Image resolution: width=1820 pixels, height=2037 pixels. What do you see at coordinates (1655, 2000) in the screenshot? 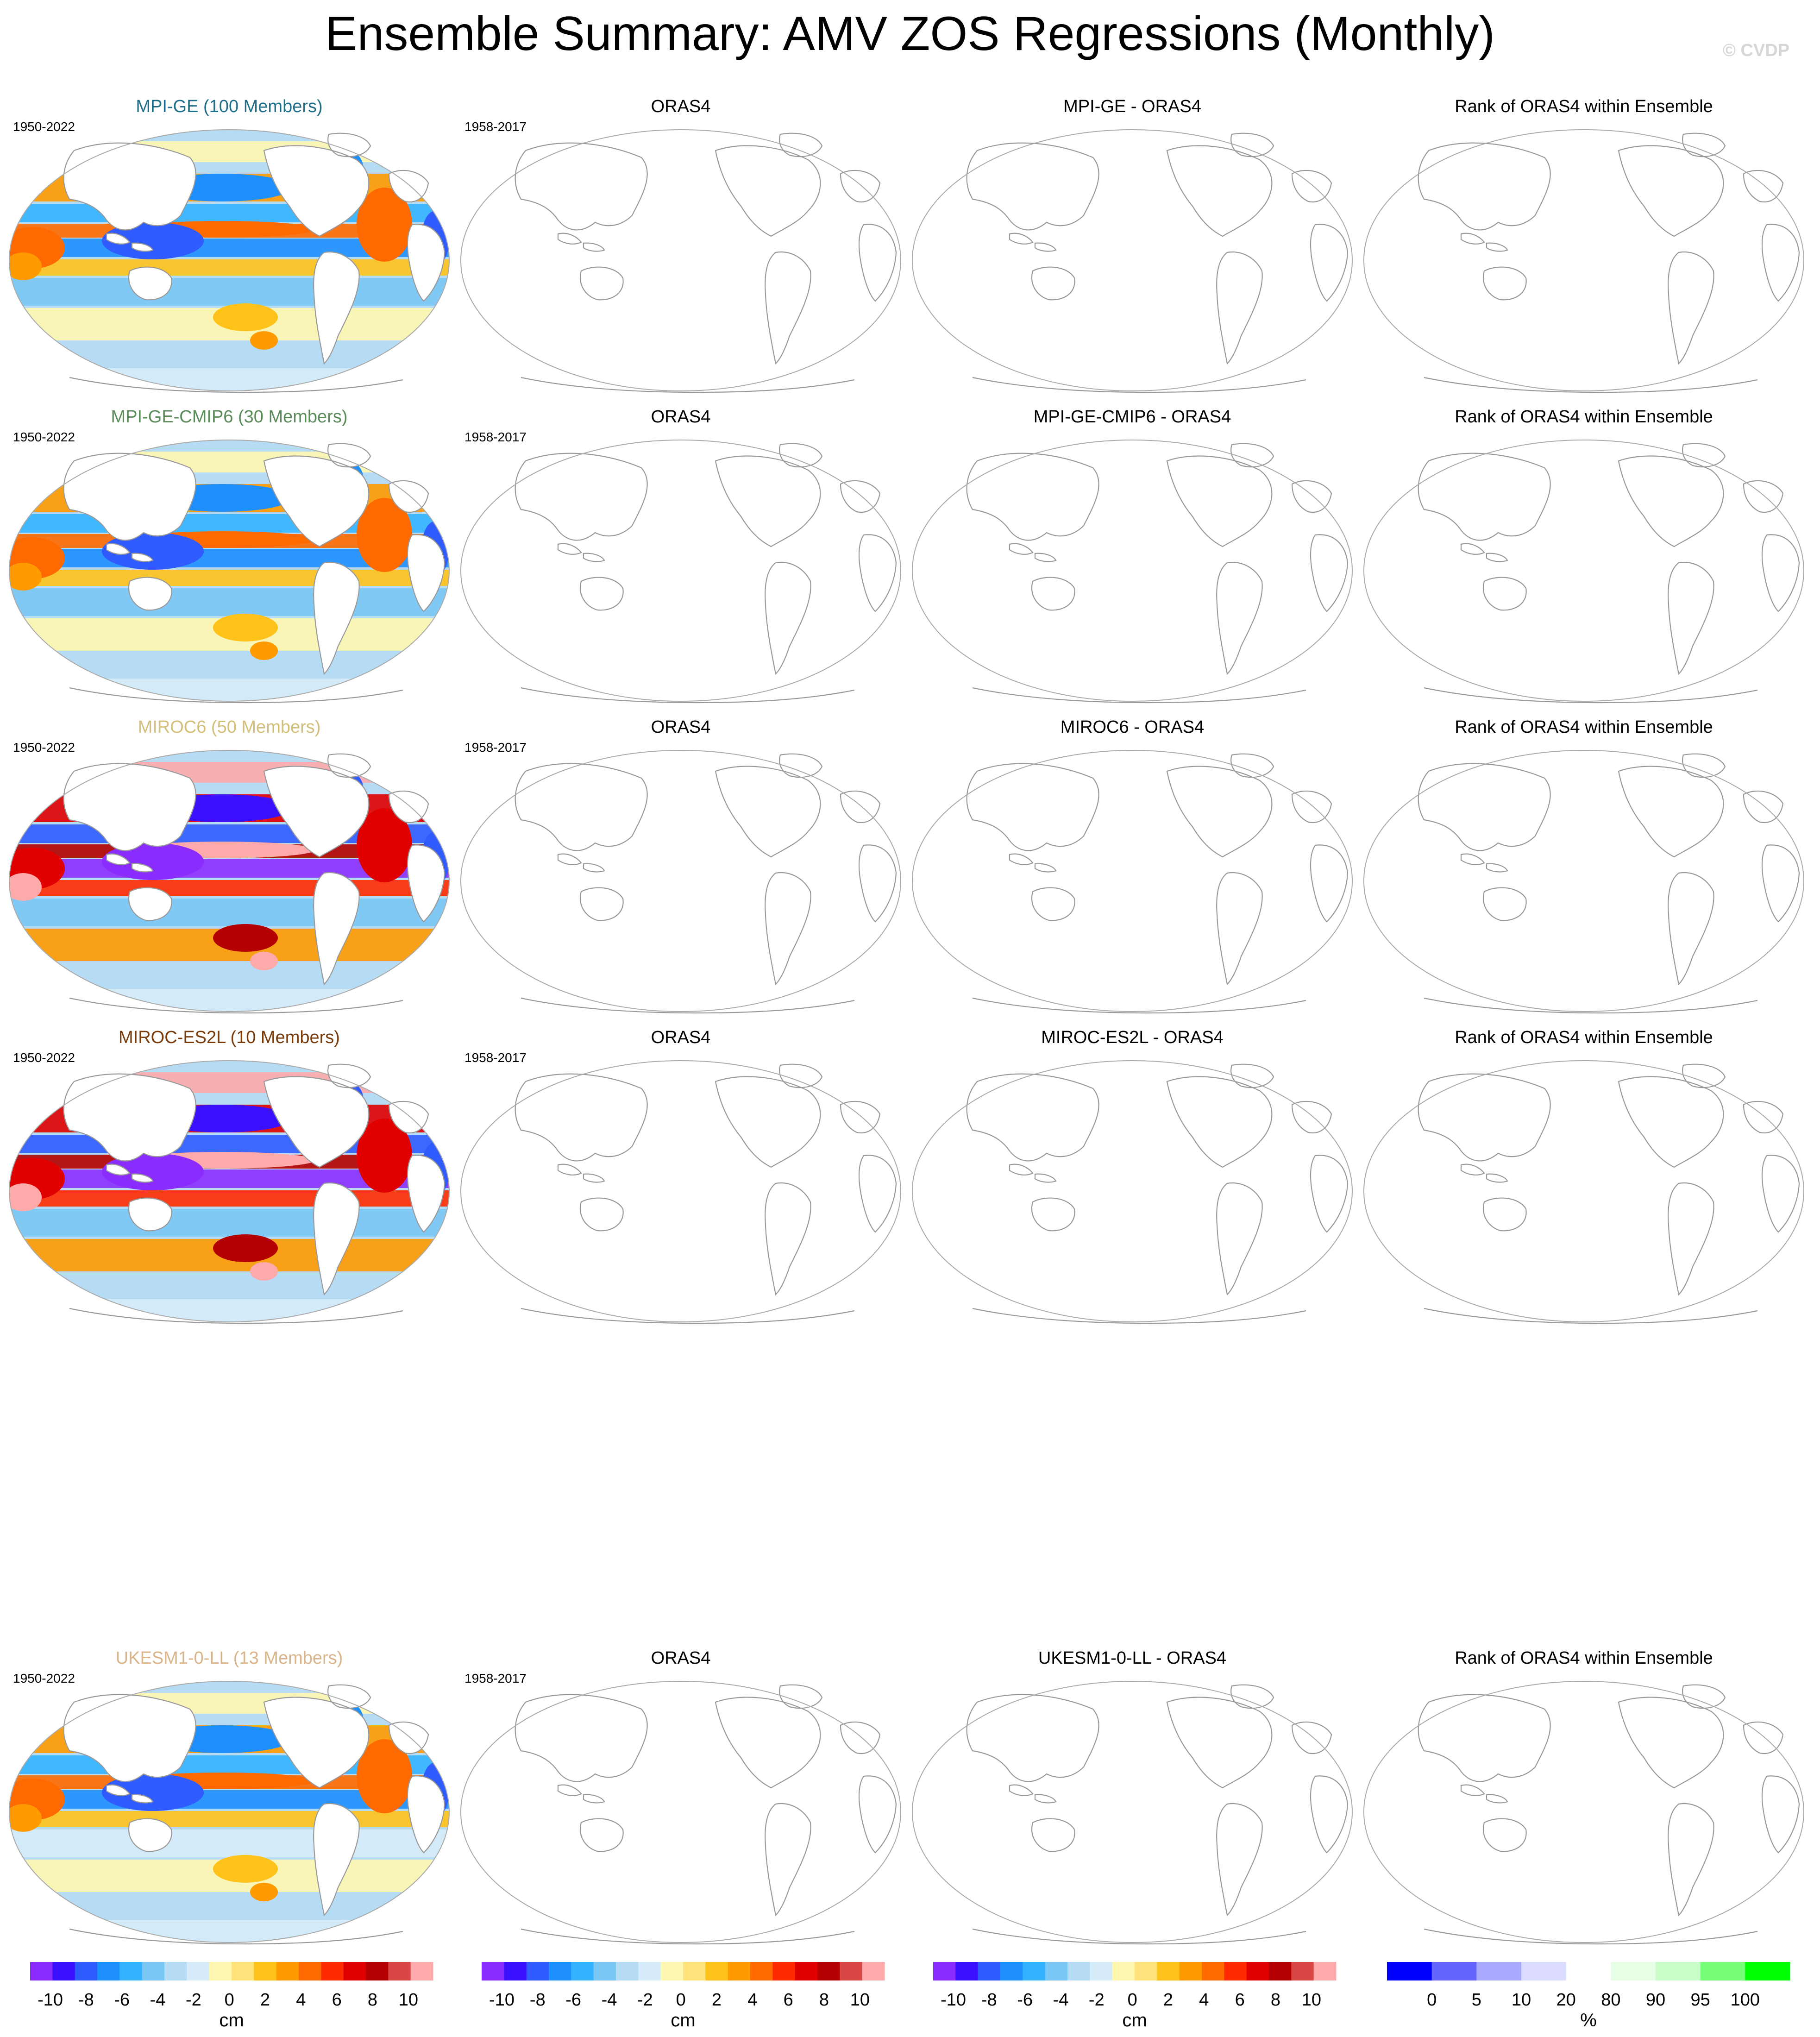
I see `colorbar-tick-label: 90` at bounding box center [1655, 2000].